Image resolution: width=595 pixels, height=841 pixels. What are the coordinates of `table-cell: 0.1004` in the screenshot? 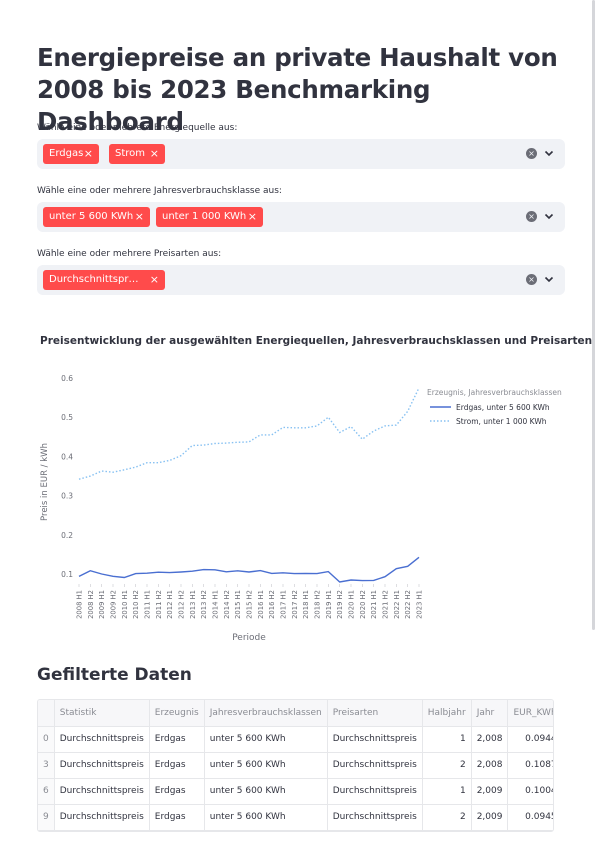 It's located at (530, 791).